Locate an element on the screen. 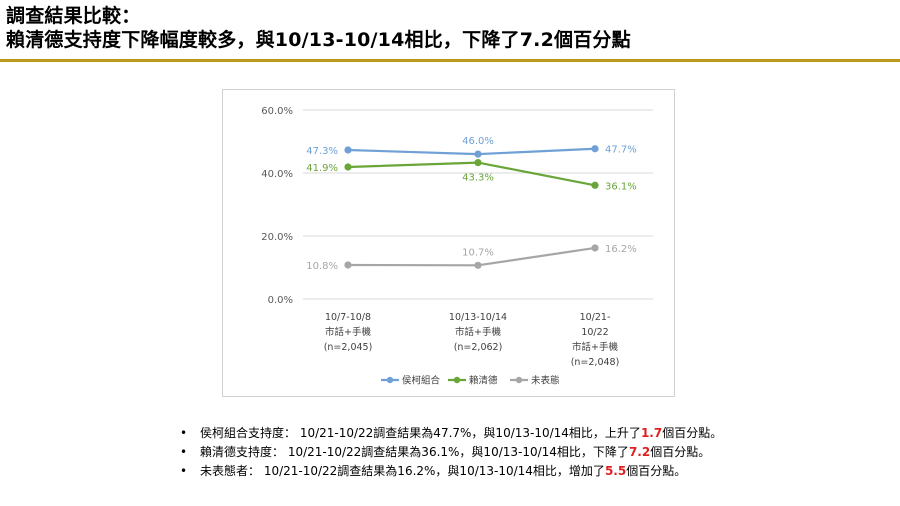  x-tick-label: 10/21- is located at coordinates (595, 317).